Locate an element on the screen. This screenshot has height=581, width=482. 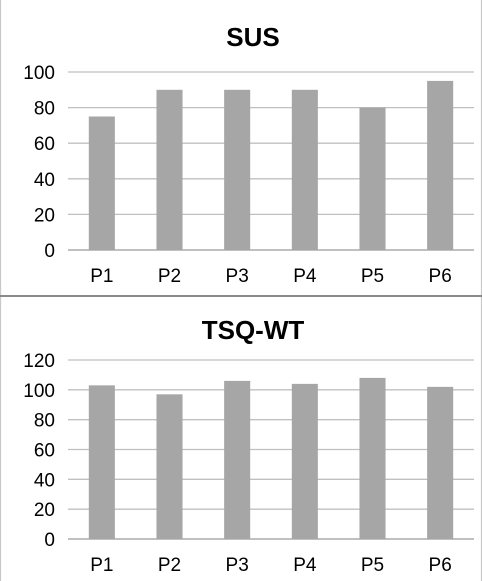
sus-y-tick-label-20: 20 is located at coordinates (44, 215).